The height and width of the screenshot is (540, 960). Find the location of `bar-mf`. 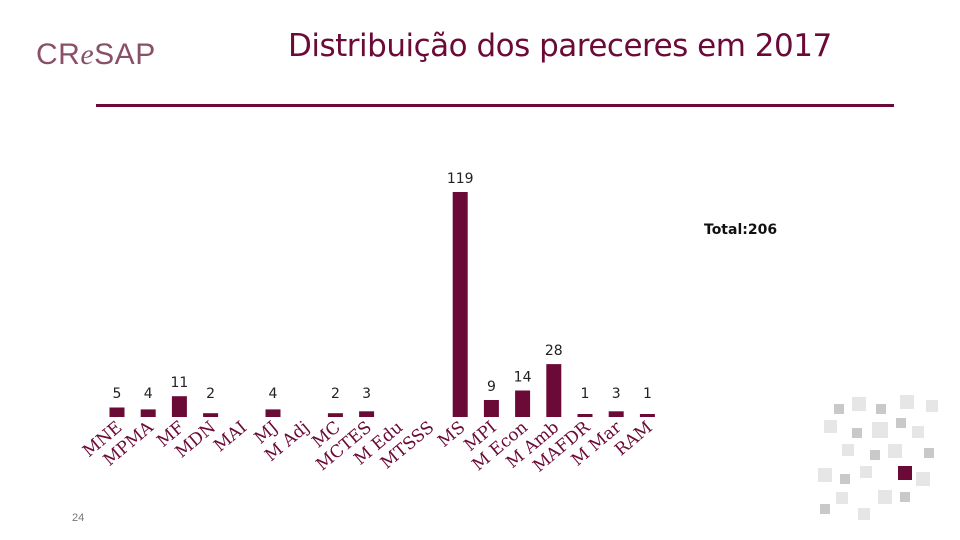

bar-mf is located at coordinates (179, 406).